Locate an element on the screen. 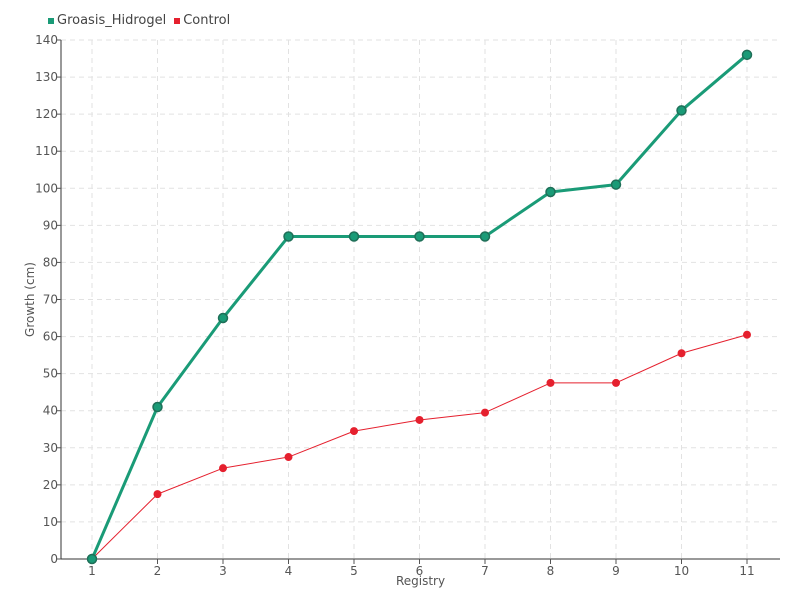 The height and width of the screenshot is (600, 800). y-tick-label: 60 is located at coordinates (50, 337).